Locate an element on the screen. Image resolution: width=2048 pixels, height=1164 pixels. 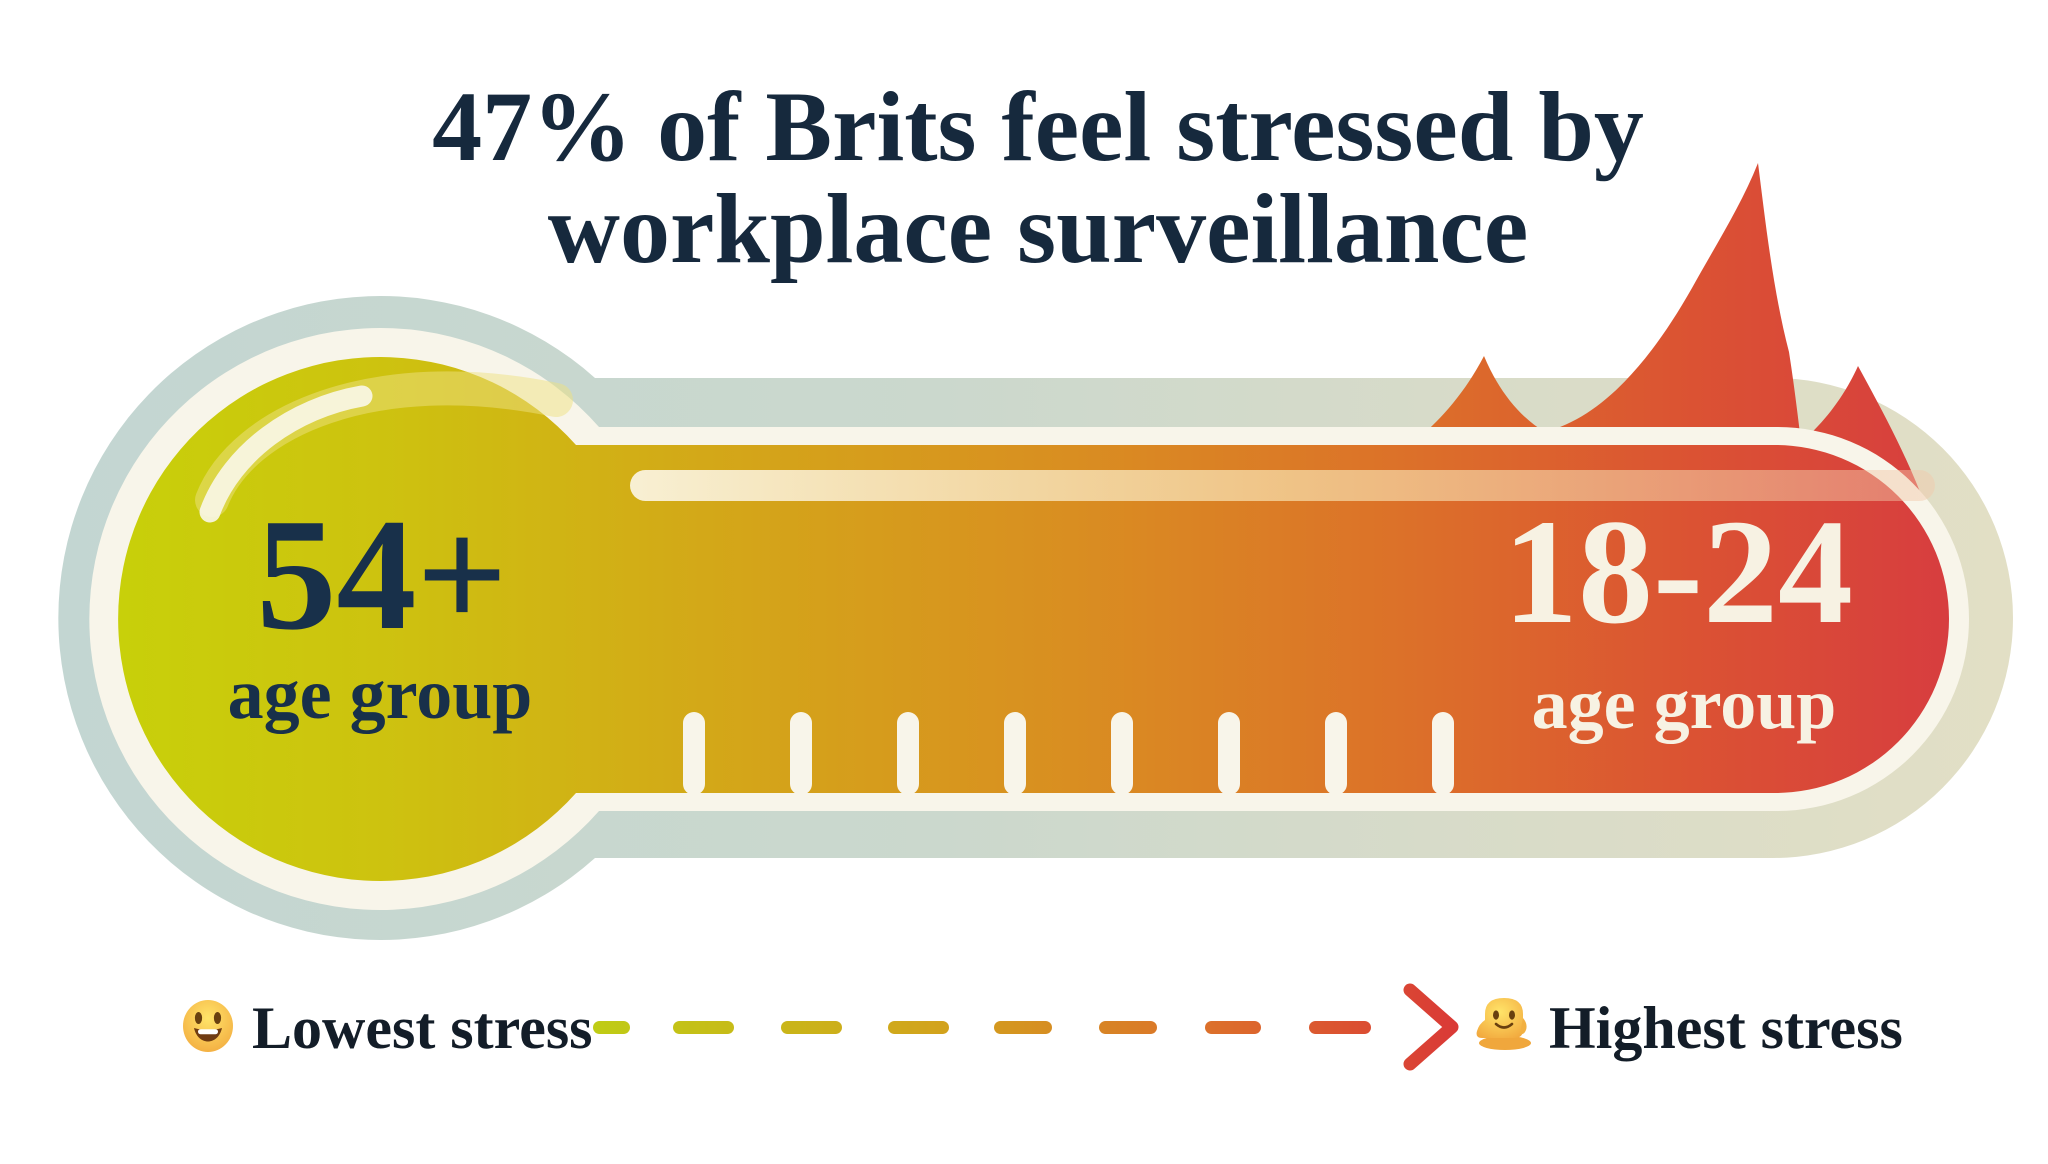
arrow-right-icon is located at coordinates (1431, 1027).